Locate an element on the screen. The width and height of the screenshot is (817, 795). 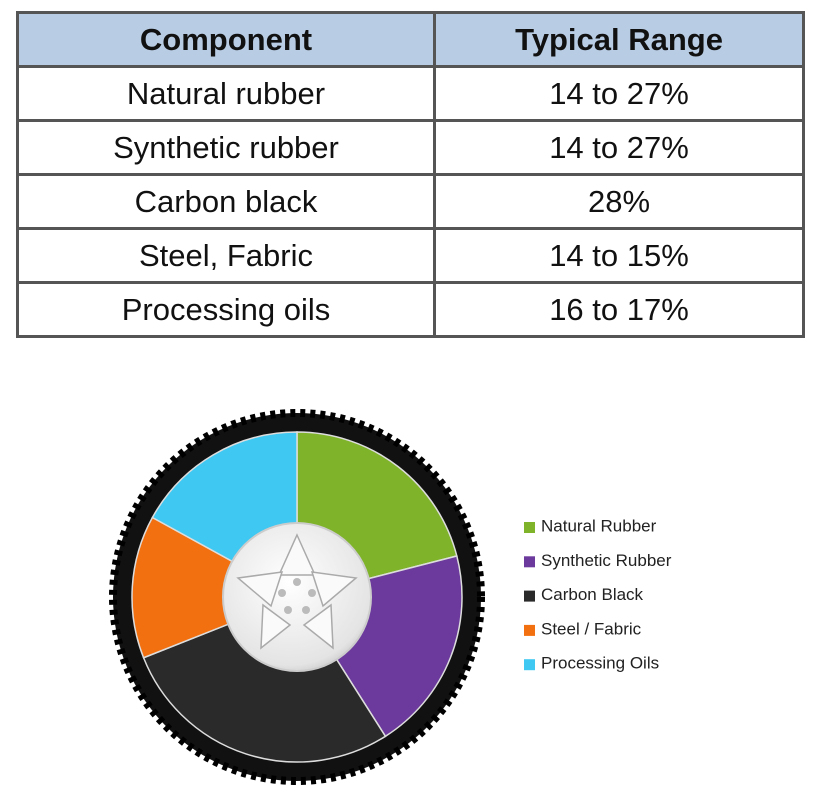
hub is located at coordinates (297, 597).